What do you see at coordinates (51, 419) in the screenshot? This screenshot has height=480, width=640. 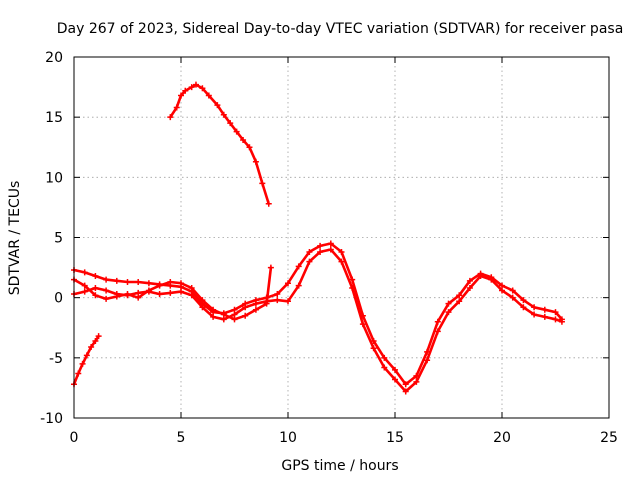 I see `y-tick-label: -10` at bounding box center [51, 419].